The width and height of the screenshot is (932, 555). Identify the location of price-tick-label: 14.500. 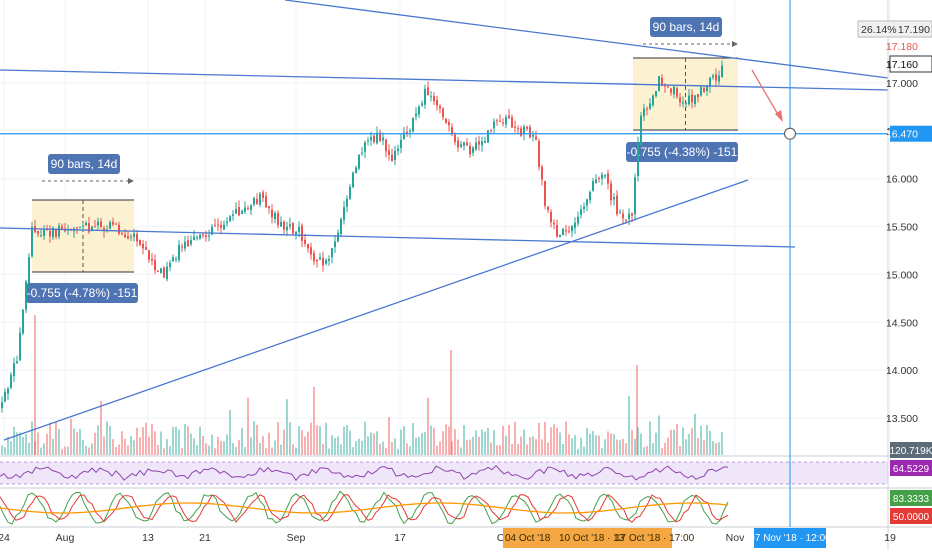
(902, 323).